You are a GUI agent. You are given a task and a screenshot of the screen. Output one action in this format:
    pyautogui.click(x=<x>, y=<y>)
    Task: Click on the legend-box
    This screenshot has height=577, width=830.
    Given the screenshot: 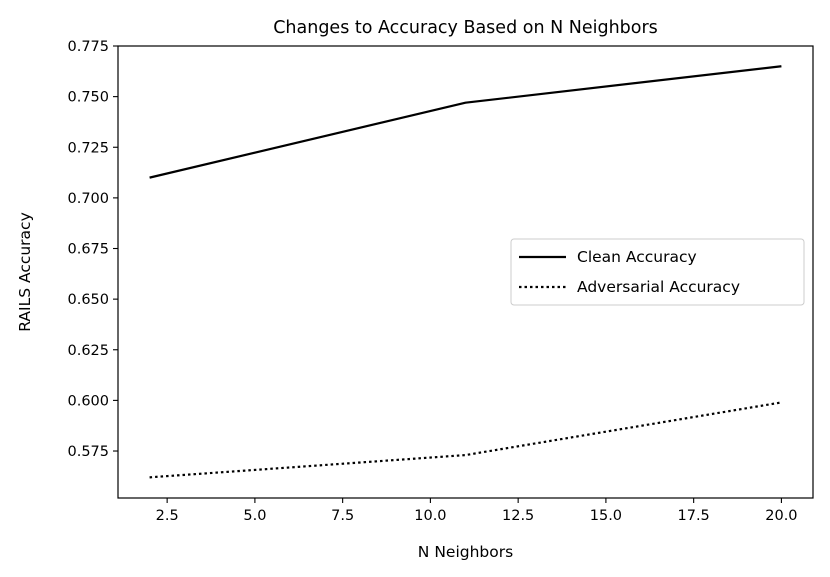 What is the action you would take?
    pyautogui.click(x=657, y=272)
    